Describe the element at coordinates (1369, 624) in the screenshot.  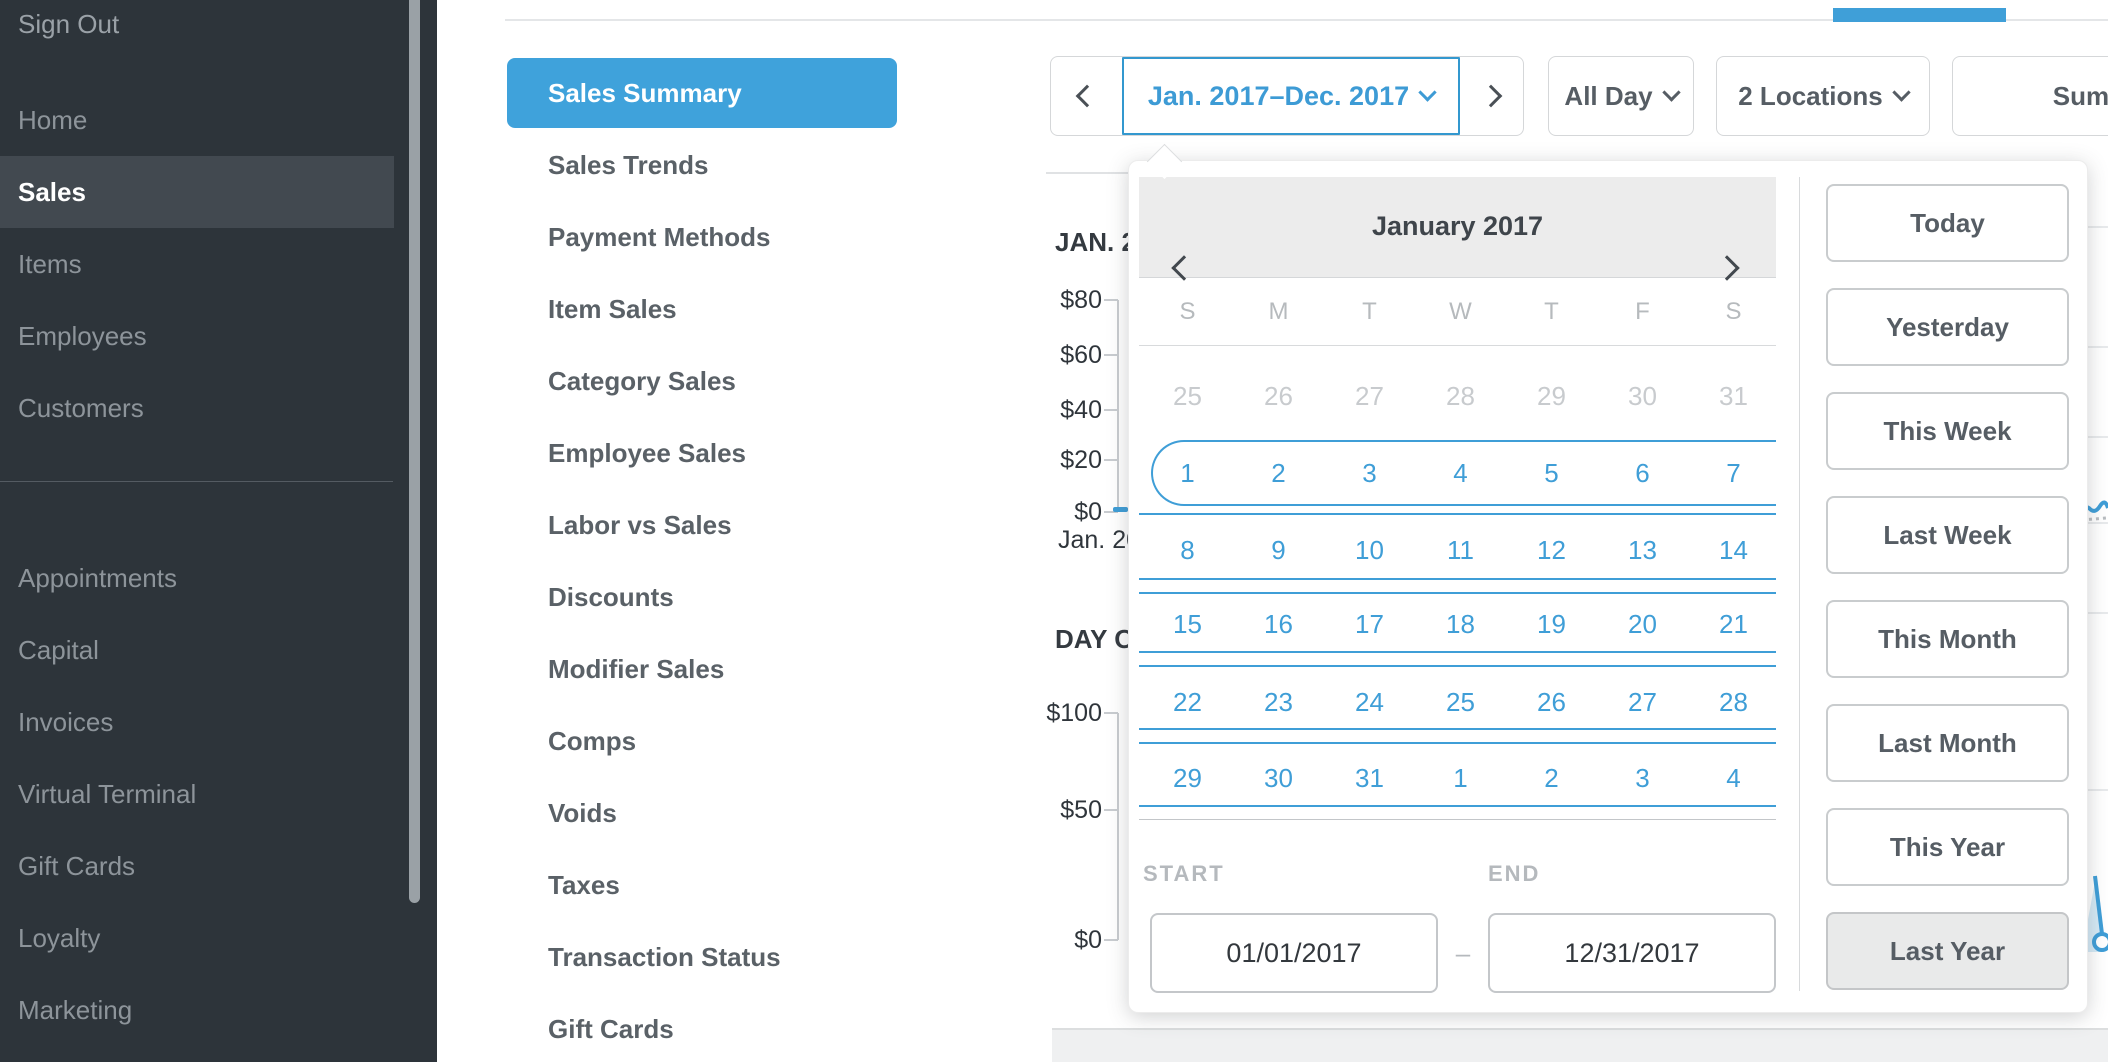
I see `calendar-day: 17` at that location.